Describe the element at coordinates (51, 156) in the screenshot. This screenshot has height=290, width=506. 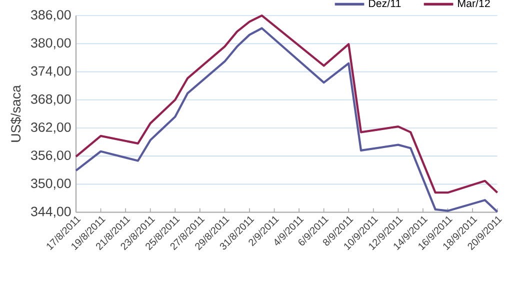
I see `y-tick-label: 356,00` at that location.